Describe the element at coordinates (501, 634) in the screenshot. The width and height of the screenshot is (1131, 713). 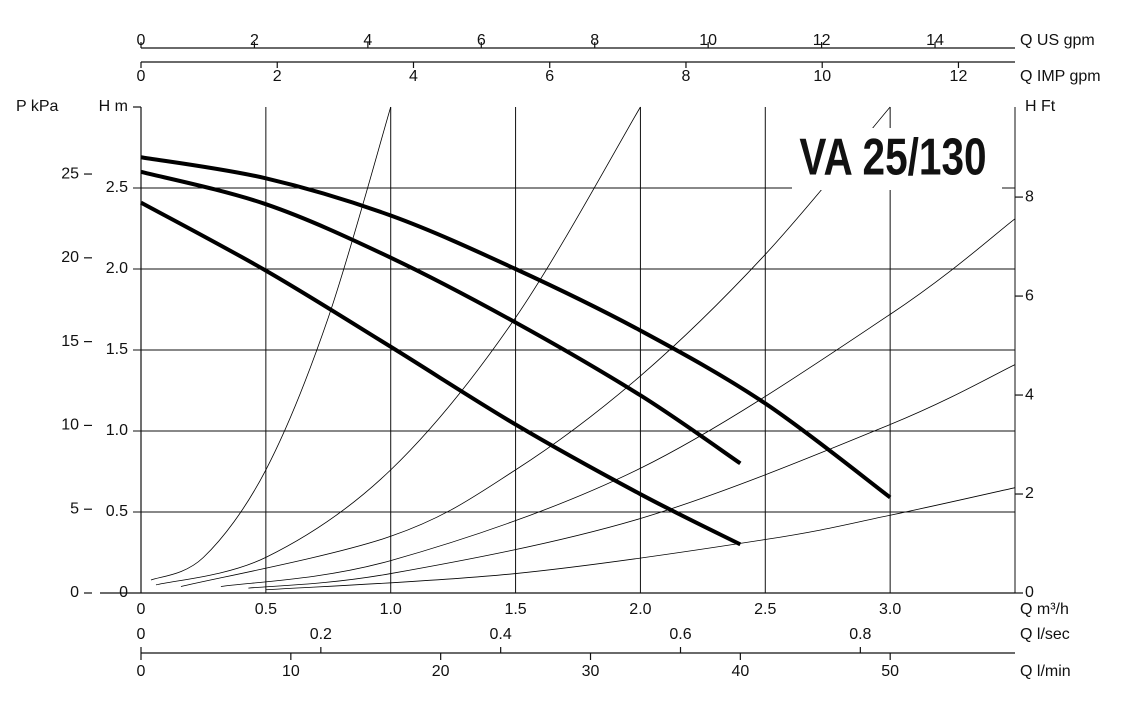
I see `tick-label: 0.4` at that location.